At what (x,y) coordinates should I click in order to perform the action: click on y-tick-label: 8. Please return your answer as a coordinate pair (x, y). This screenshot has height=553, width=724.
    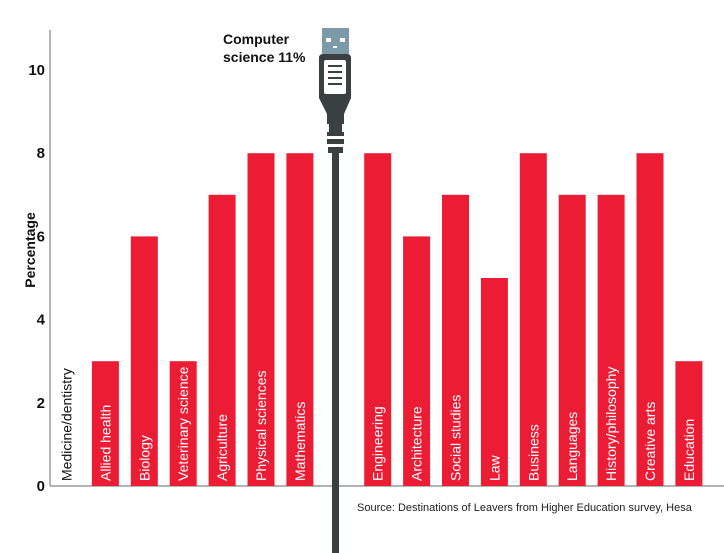
    Looking at the image, I should click on (41, 153).